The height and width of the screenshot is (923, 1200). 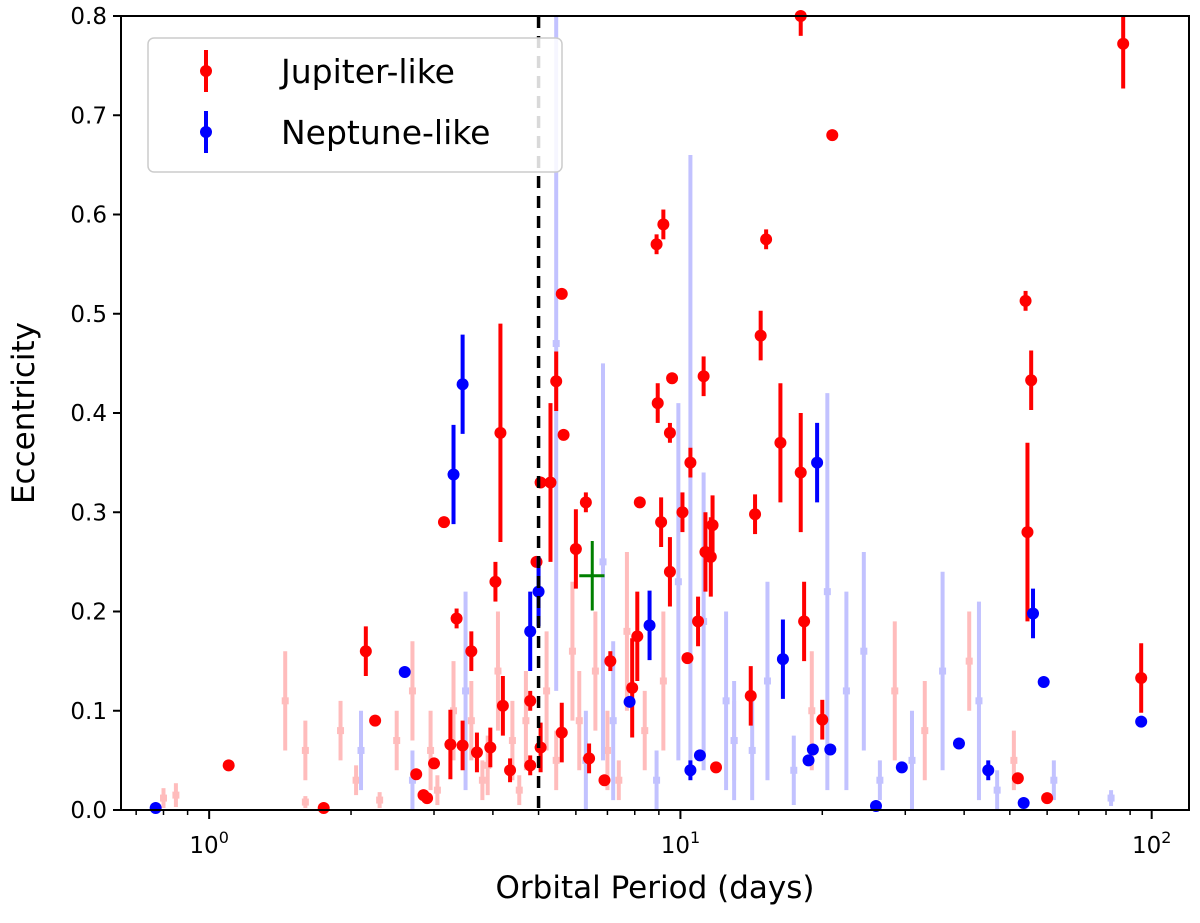 What do you see at coordinates (680, 843) in the screenshot?
I see `x-tick-label: 101` at bounding box center [680, 843].